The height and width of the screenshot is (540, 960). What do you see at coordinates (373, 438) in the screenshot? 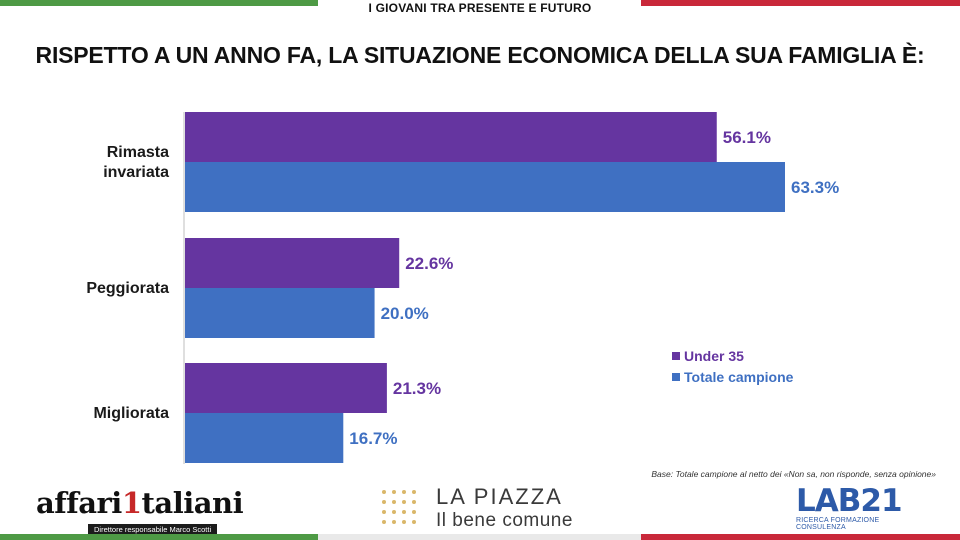
I see `value-label-totale-2: 16.7%` at bounding box center [373, 438].